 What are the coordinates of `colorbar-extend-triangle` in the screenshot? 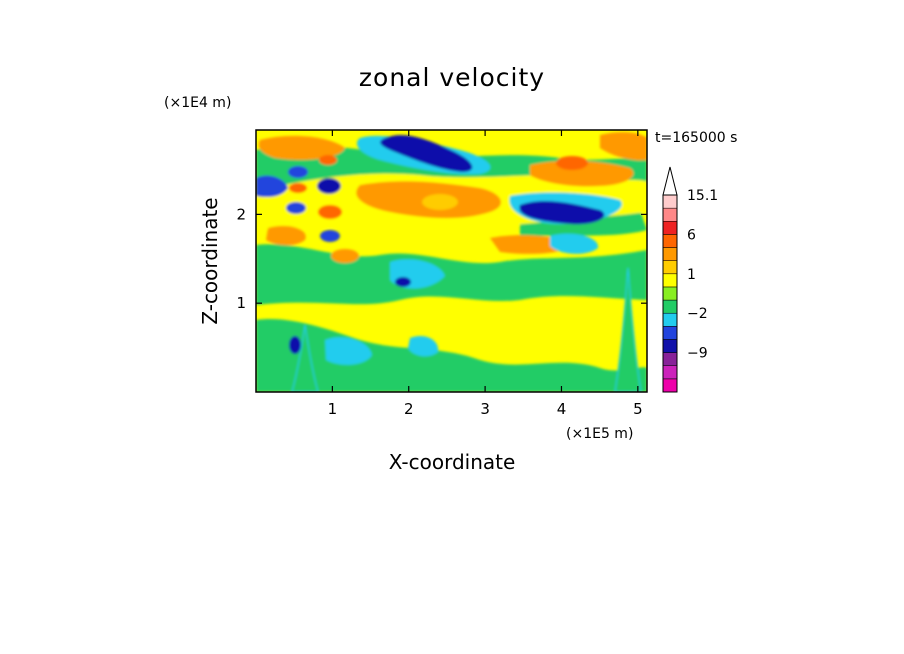 It's located at (670, 181).